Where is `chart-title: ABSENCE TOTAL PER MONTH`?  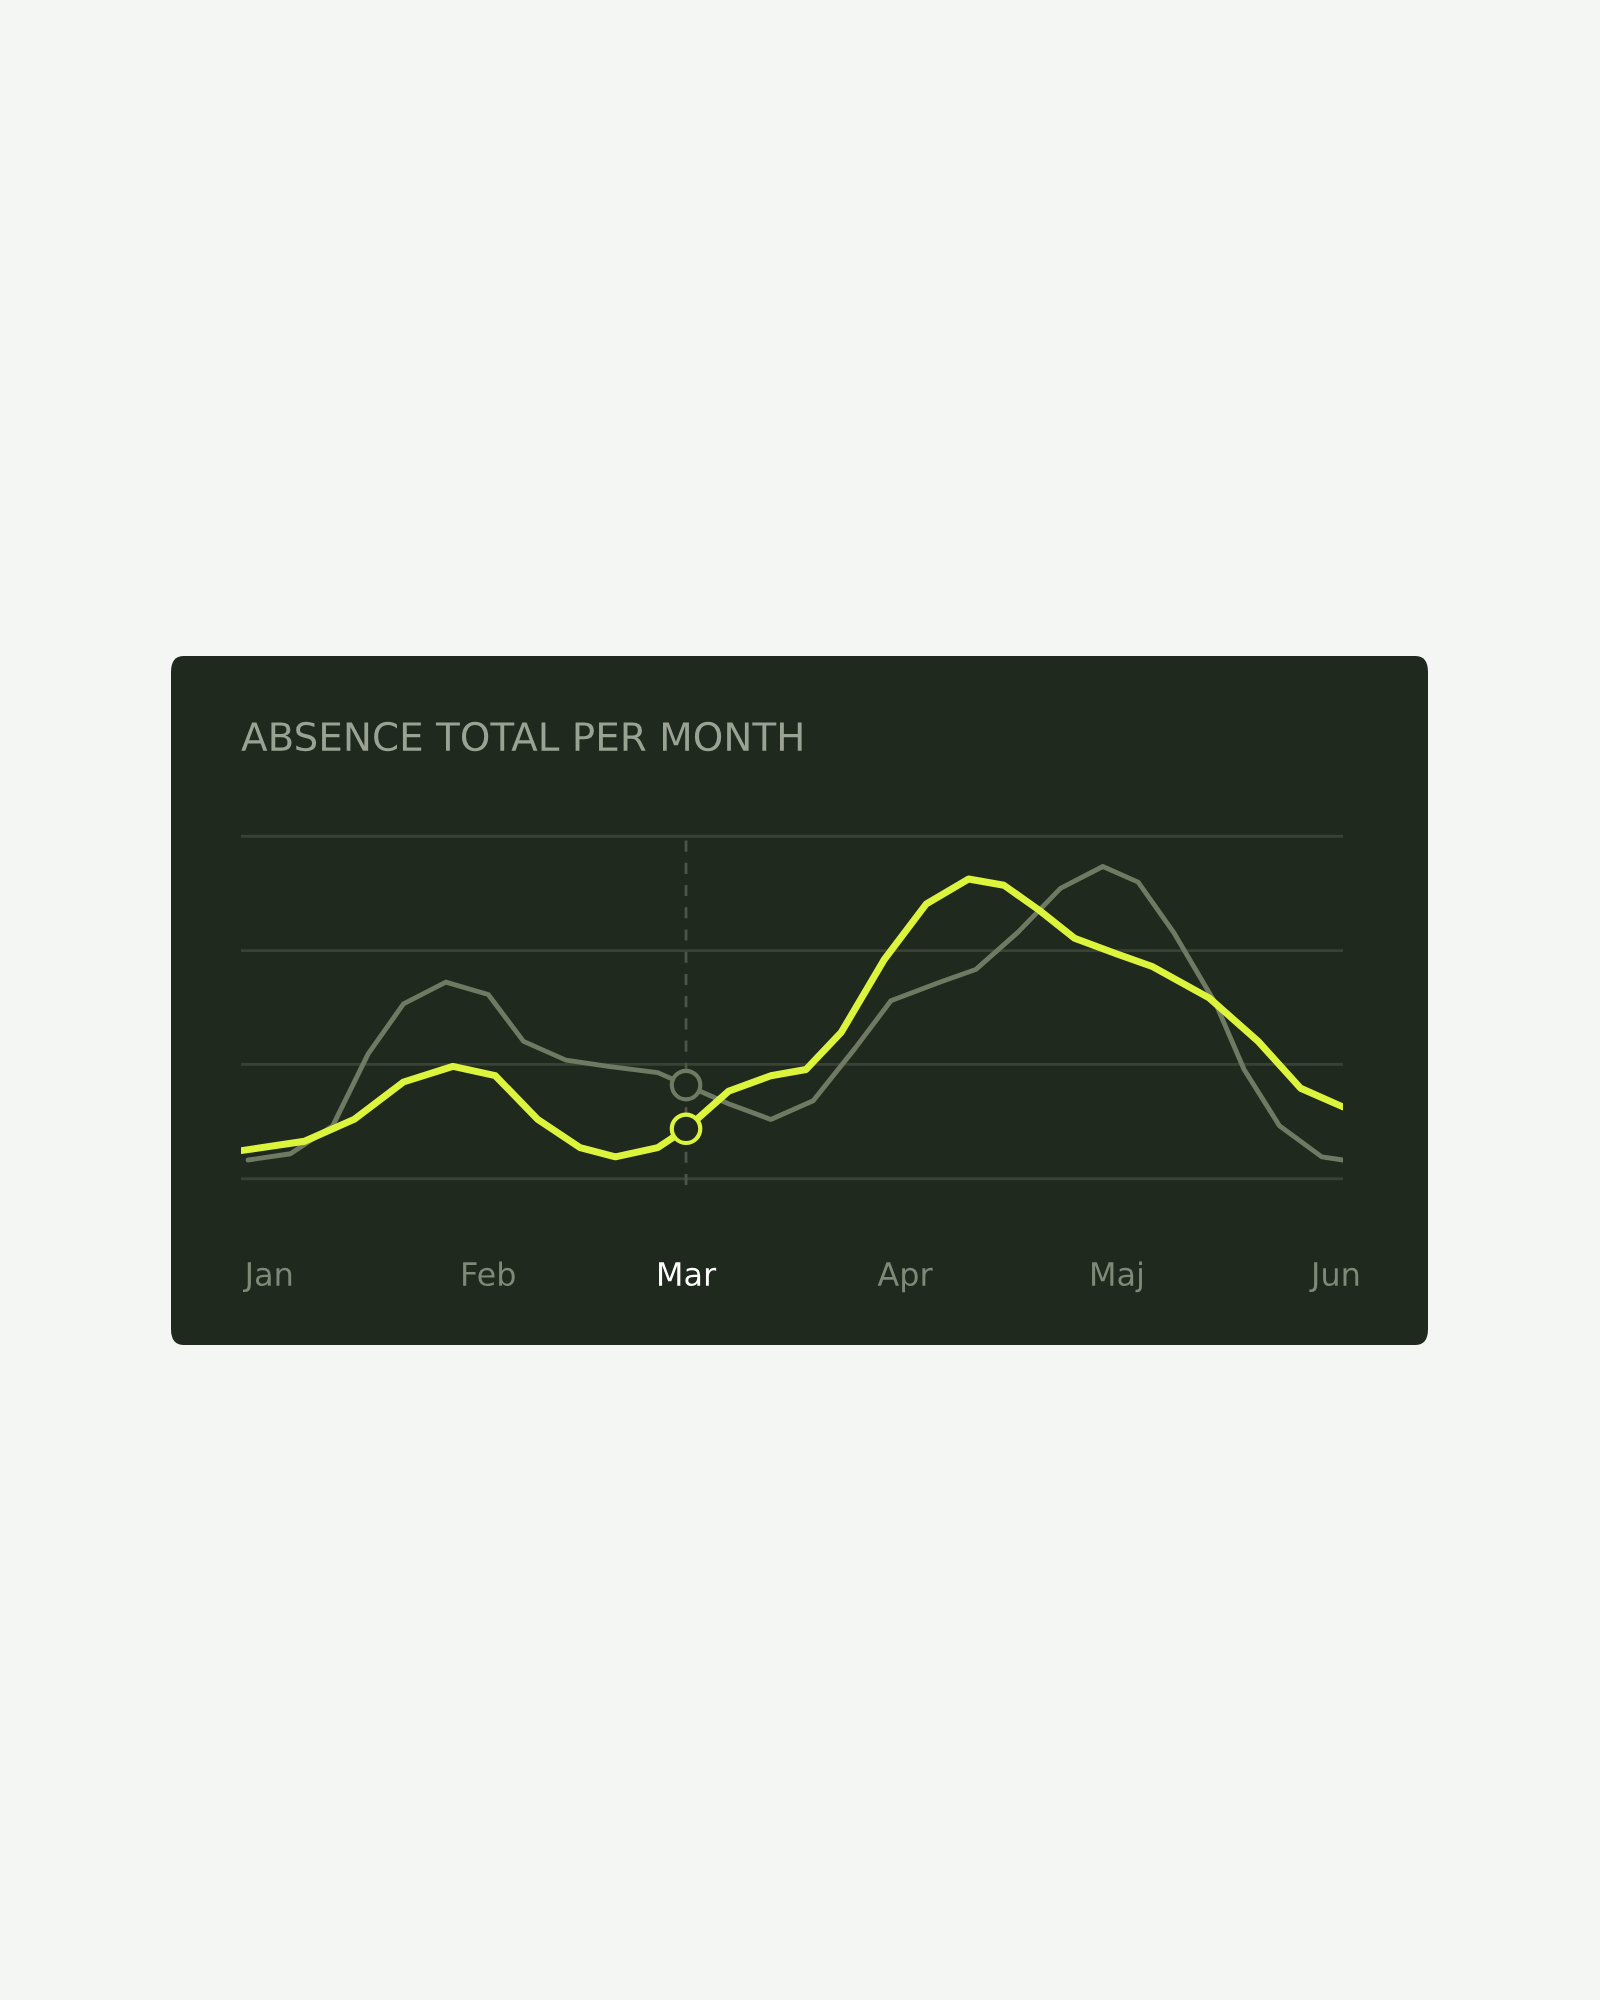
chart-title: ABSENCE TOTAL PER MONTH is located at coordinates (521, 736).